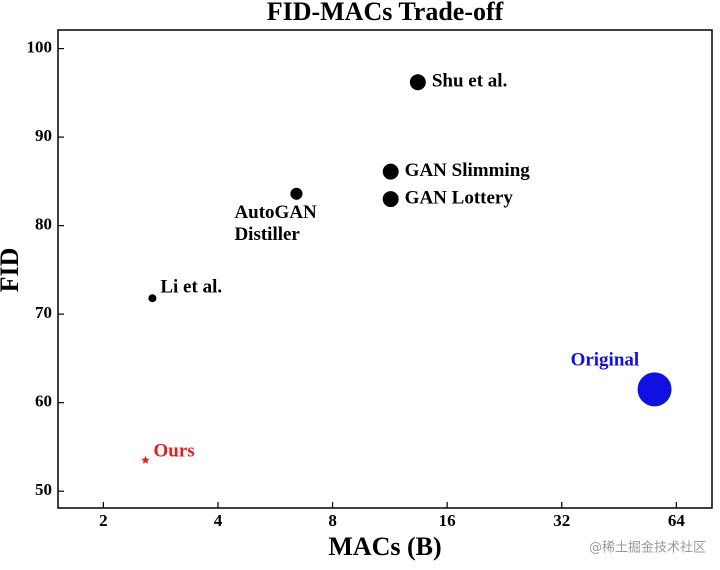 The height and width of the screenshot is (570, 720). What do you see at coordinates (40, 46) in the screenshot?
I see `y-tick-label: 100` at bounding box center [40, 46].